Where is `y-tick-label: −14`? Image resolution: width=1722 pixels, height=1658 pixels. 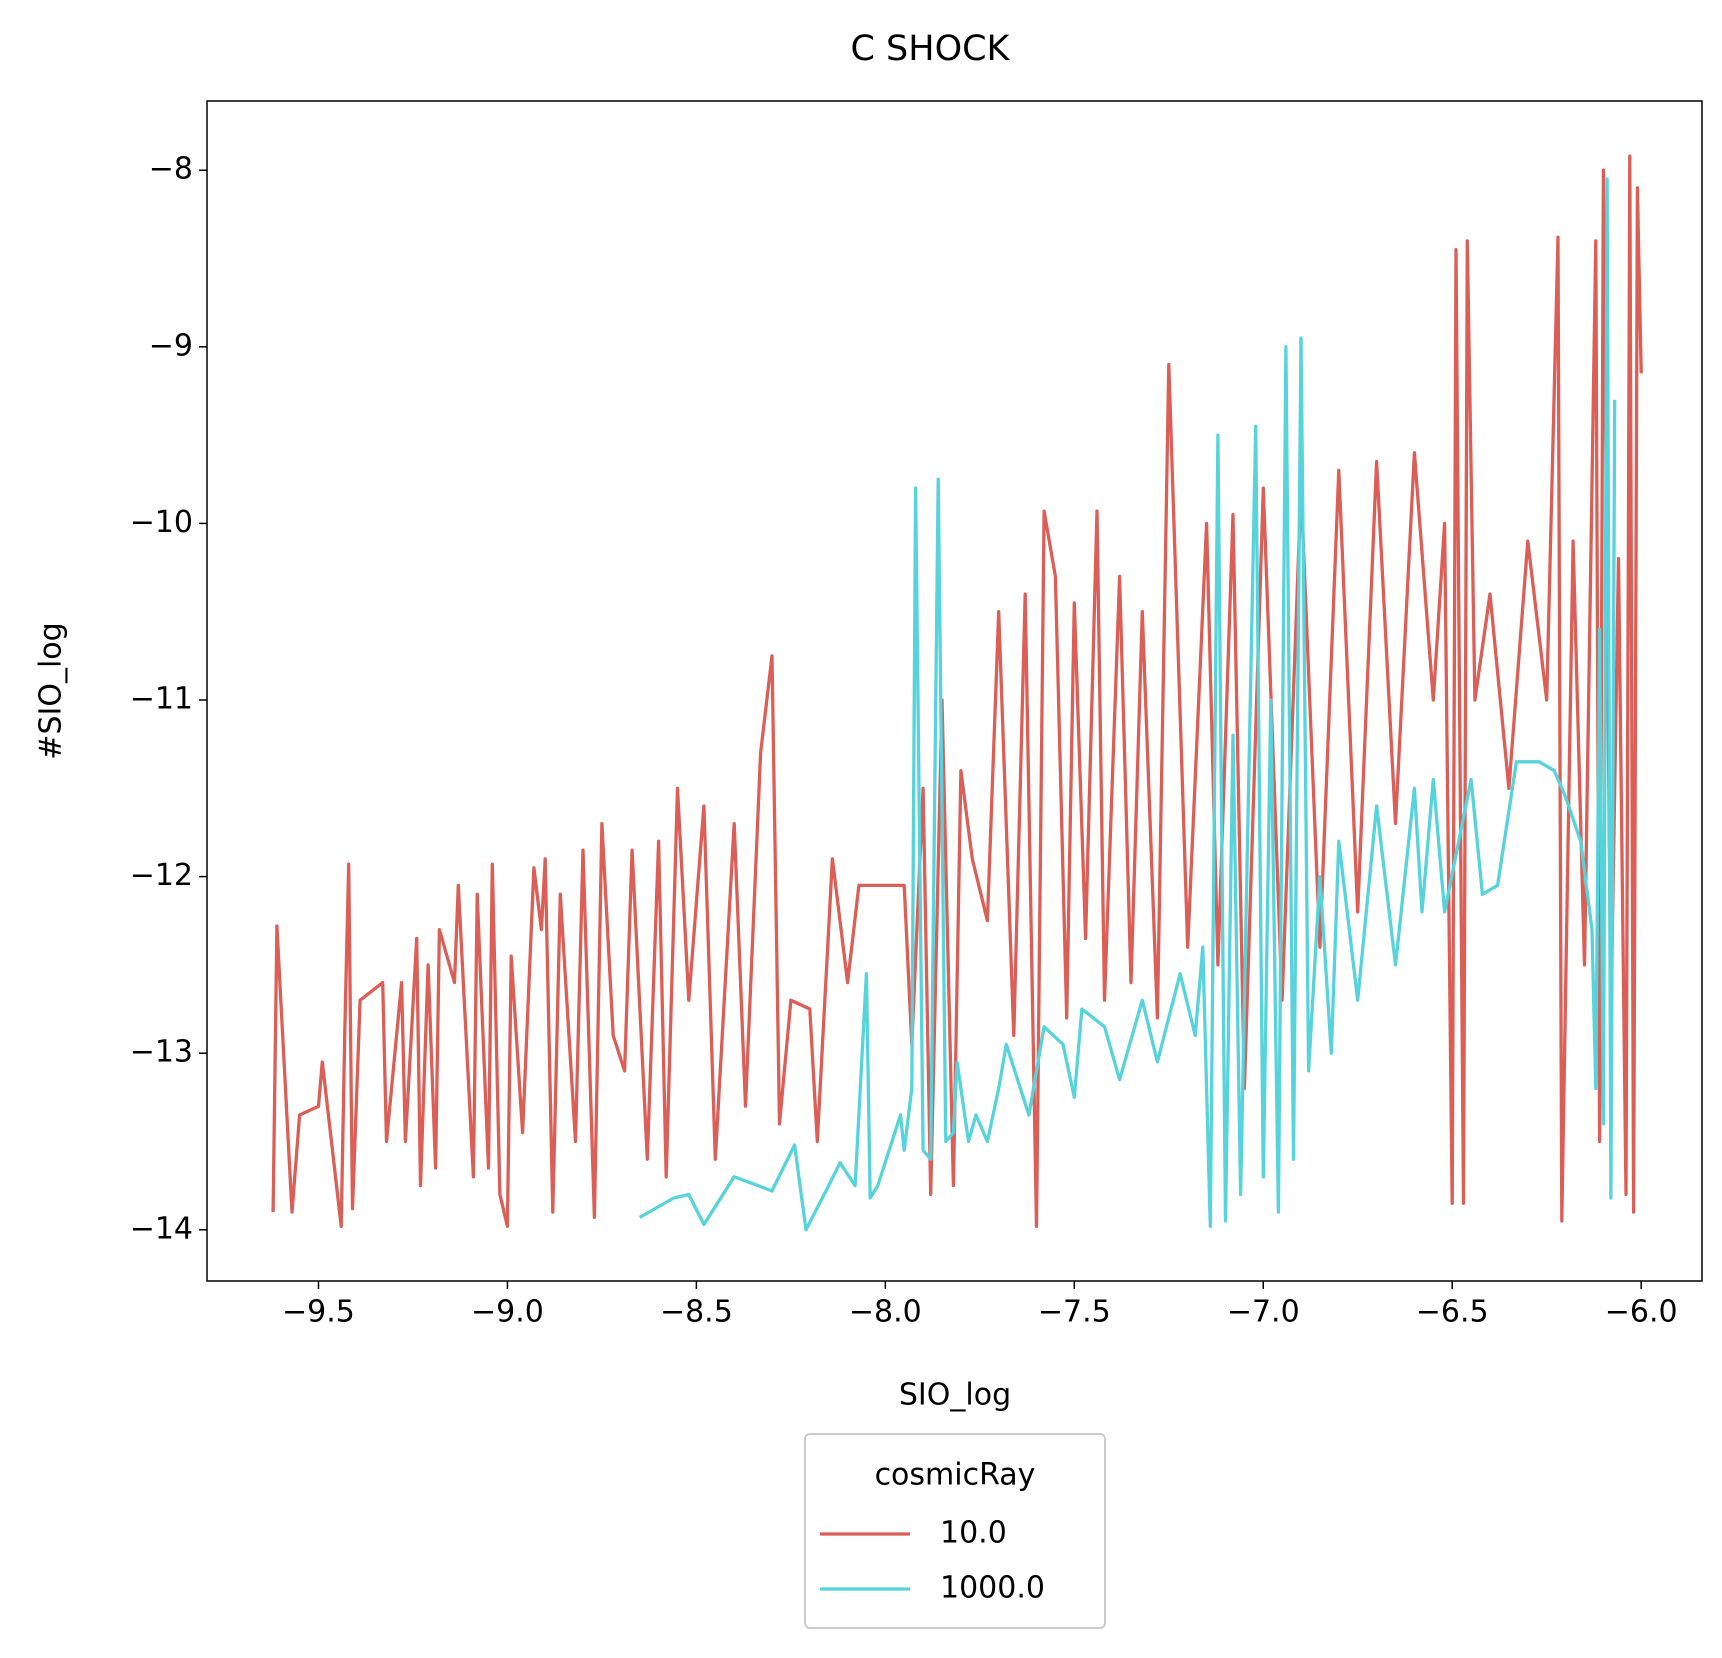
y-tick-label: −14 is located at coordinates (161, 1228).